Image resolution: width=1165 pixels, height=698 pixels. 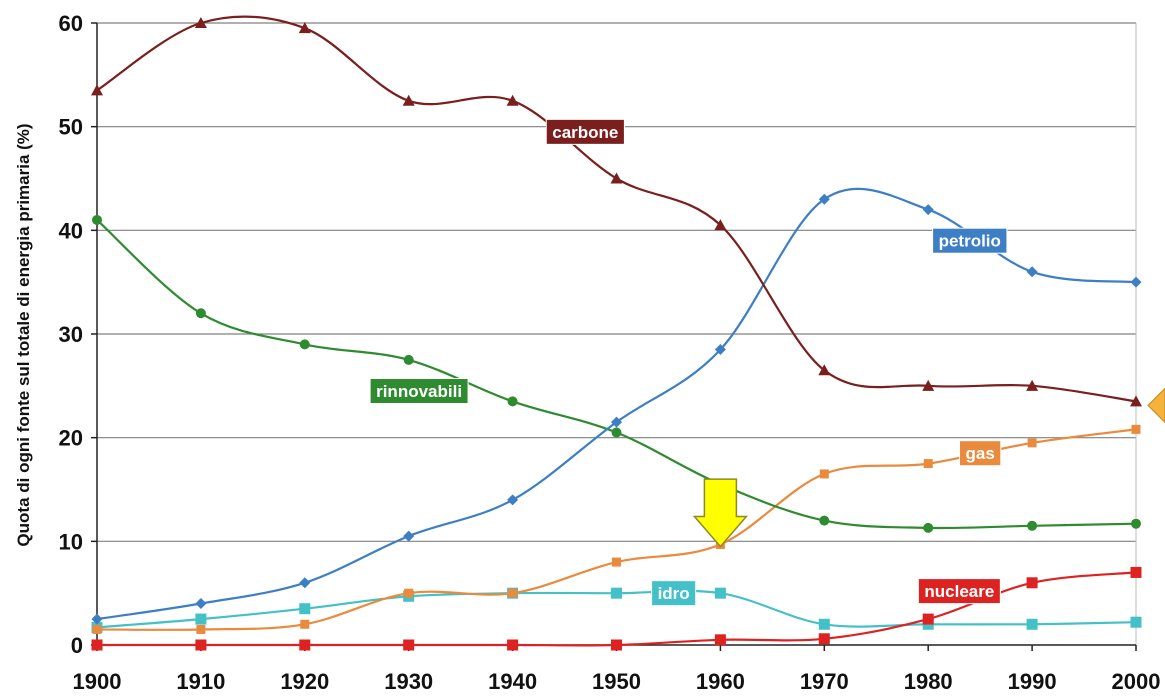 What do you see at coordinates (1136, 282) in the screenshot?
I see `point-petrolio-2000` at bounding box center [1136, 282].